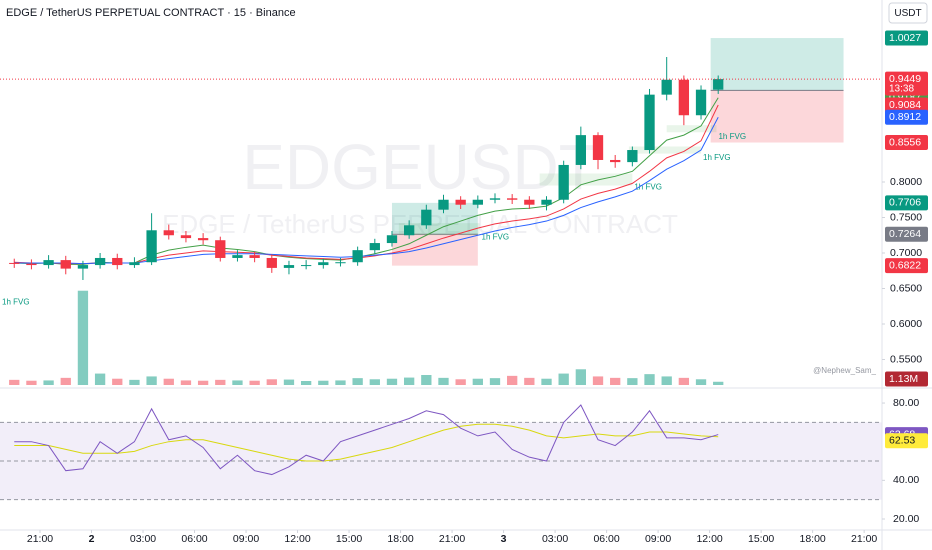 Image resolution: width=932 pixels, height=550 pixels. Describe the element at coordinates (905, 234) in the screenshot. I see `entry-tag-label: 0.7264` at that location.